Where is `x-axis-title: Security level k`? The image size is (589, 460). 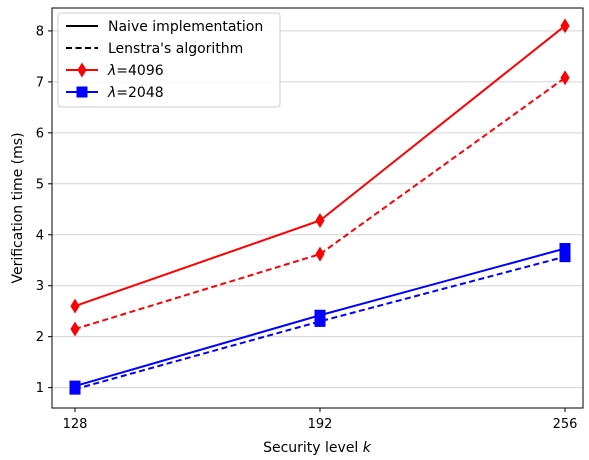 x-axis-title: Security level k is located at coordinates (317, 448).